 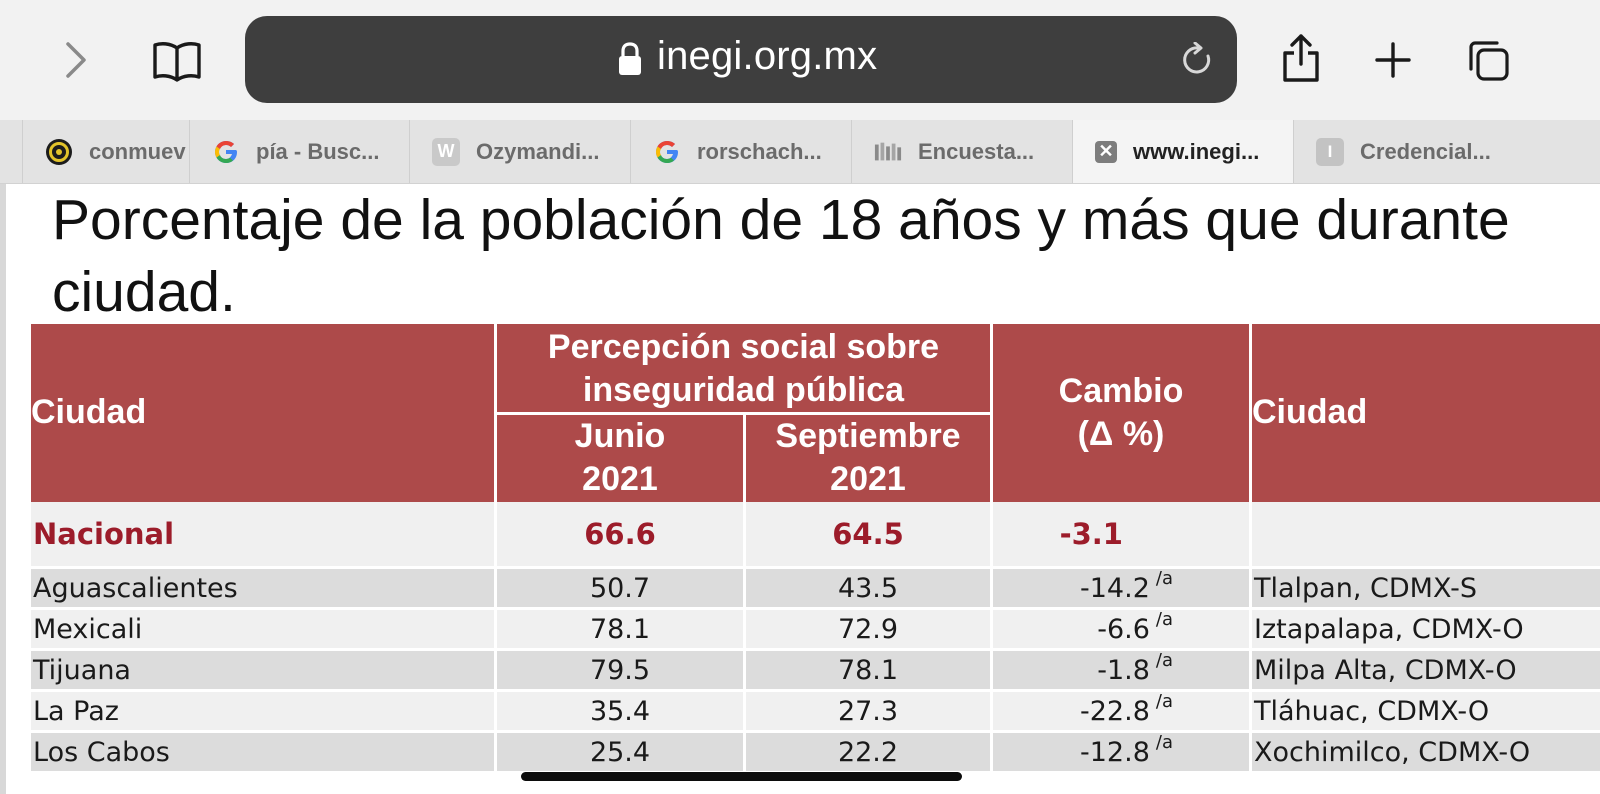 I want to click on col-header-sep-year: 2021, so click(x=868, y=479).